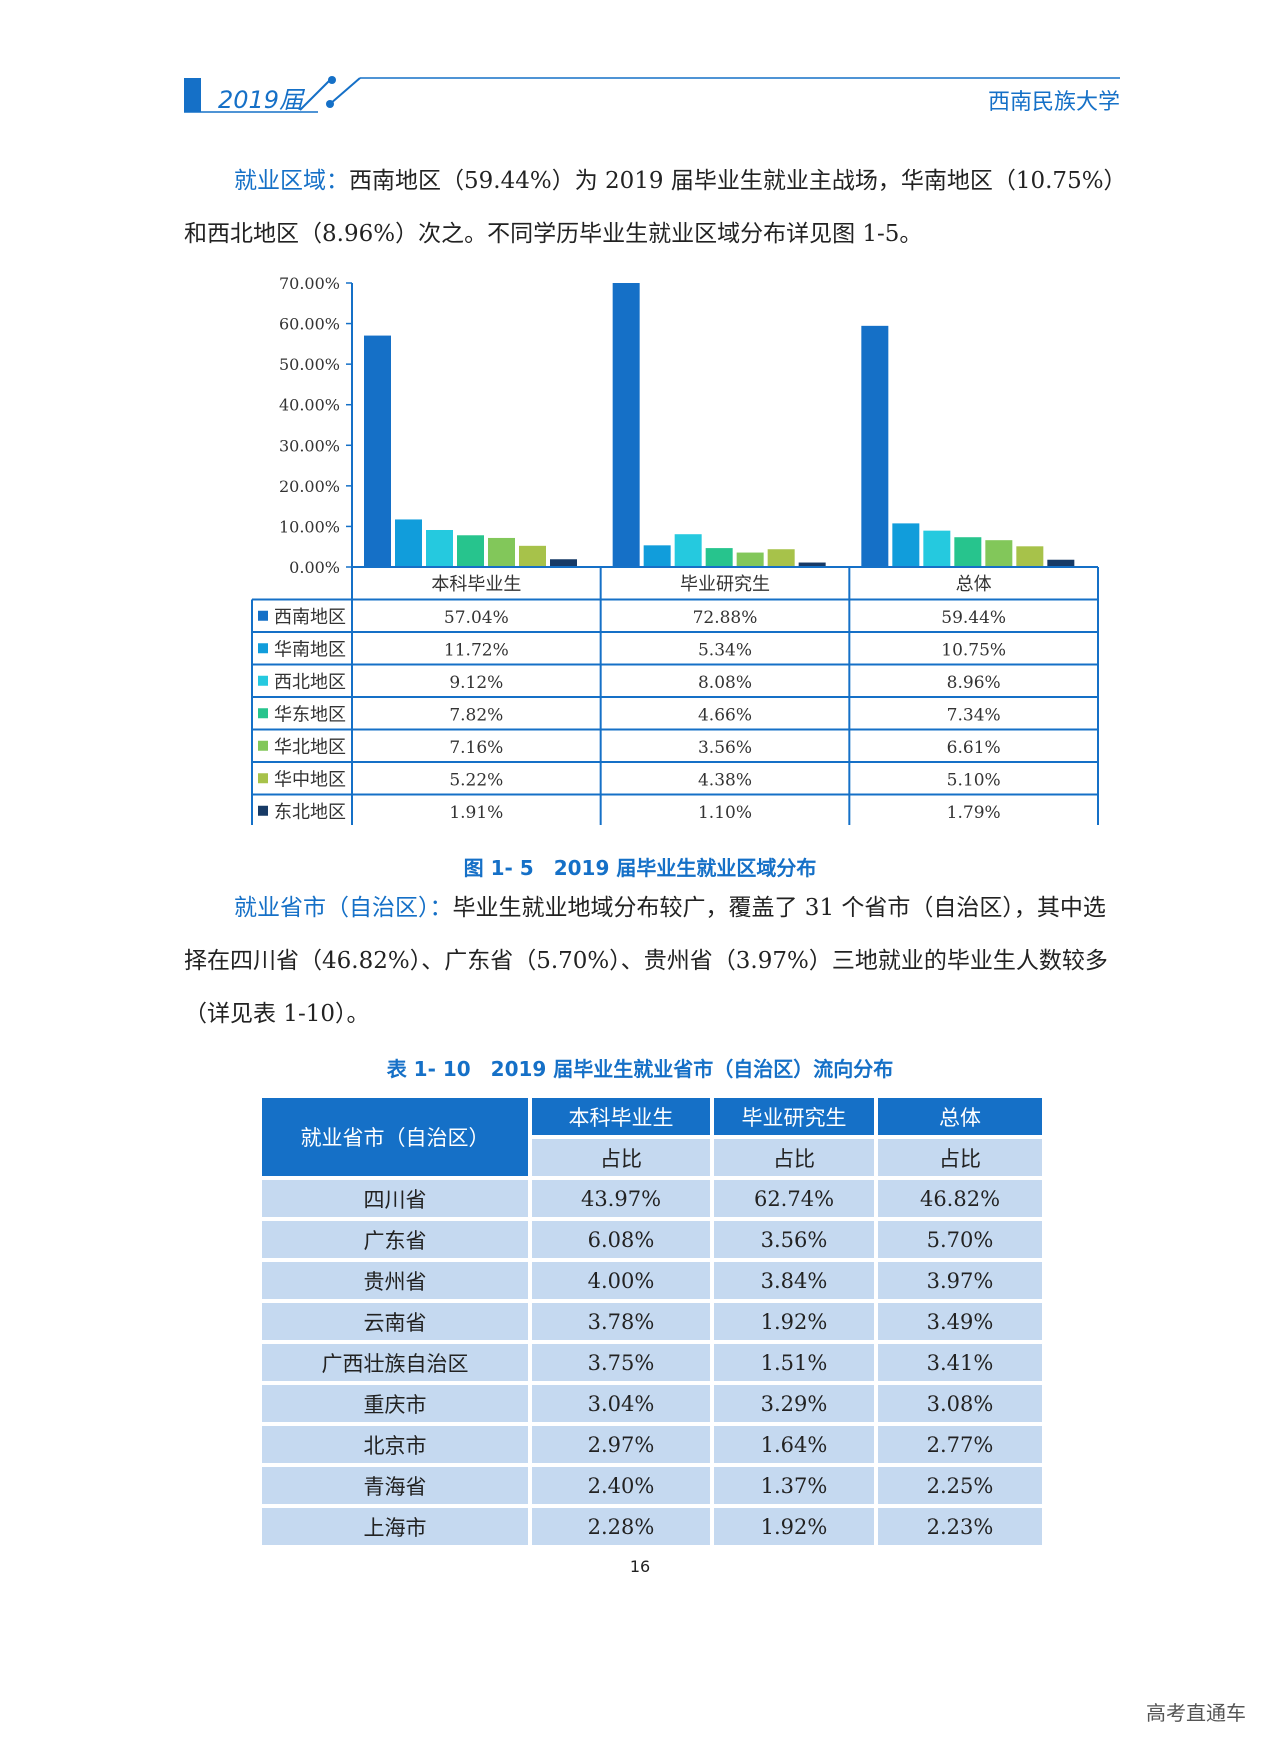 This screenshot has width=1280, height=1737. I want to click on table-cell: 62.74%, so click(794, 1198).